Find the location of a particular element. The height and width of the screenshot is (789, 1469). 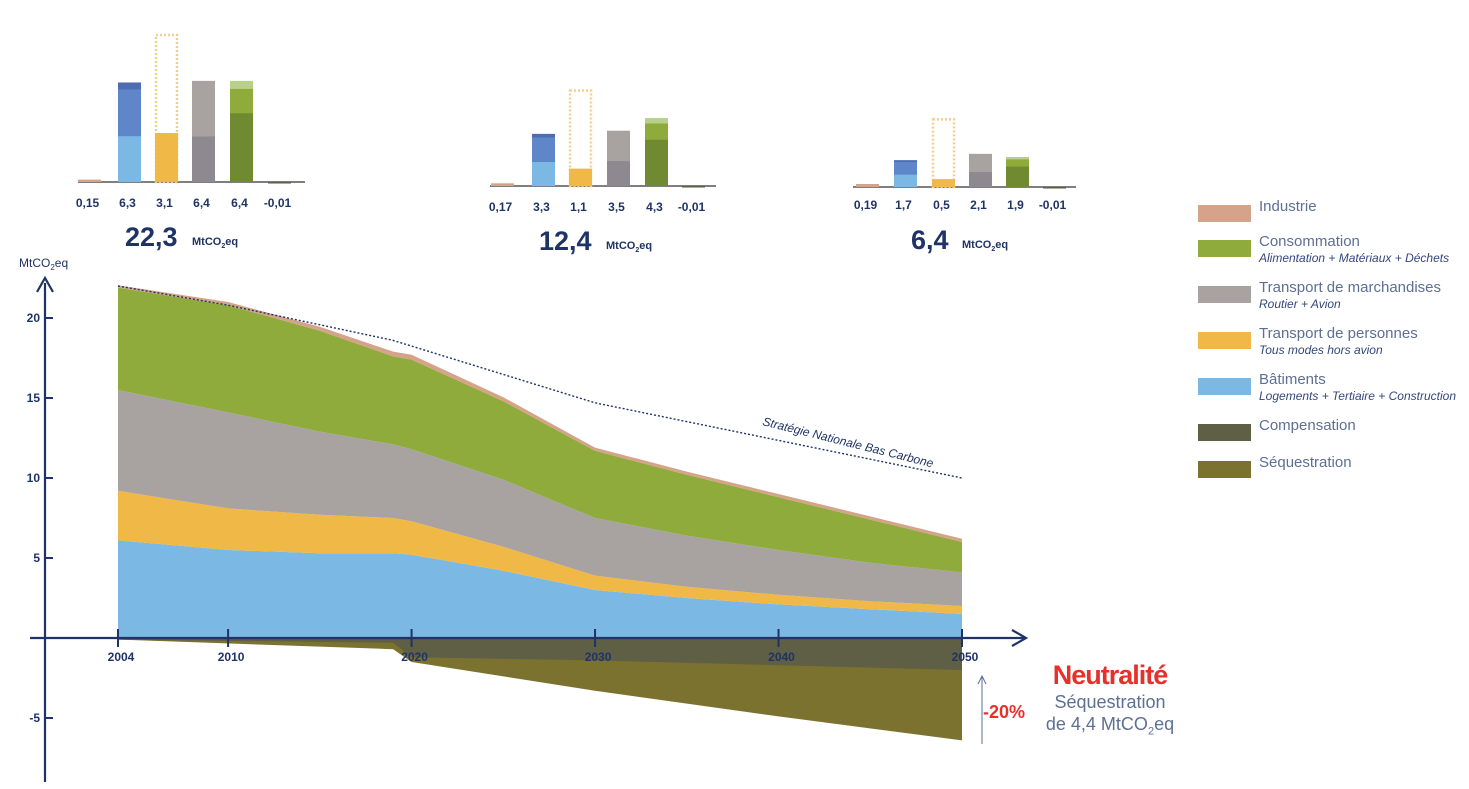

legend-text: Séquestration is located at coordinates (1305, 463).